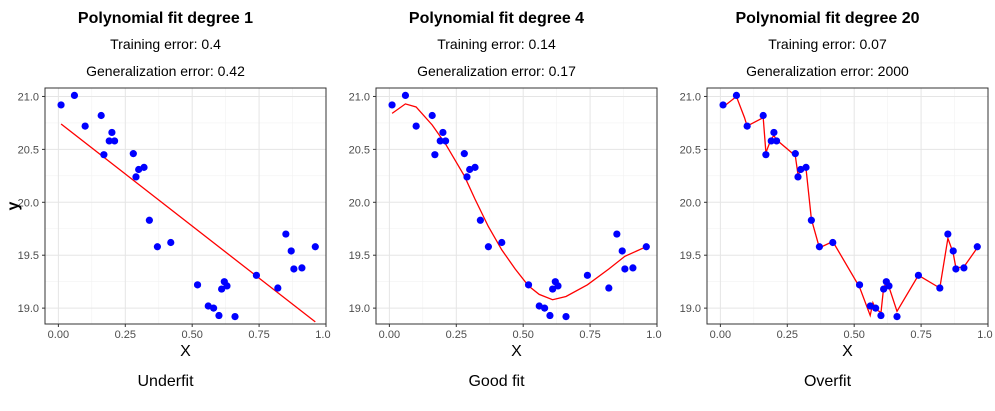  What do you see at coordinates (496, 381) in the screenshot?
I see `fit-caption: Good fit` at bounding box center [496, 381].